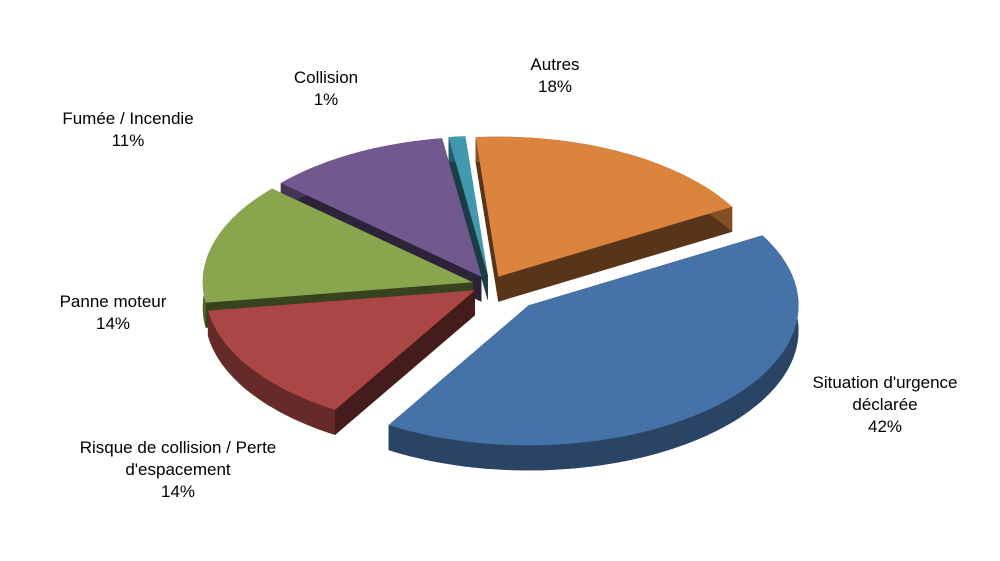 The height and width of the screenshot is (561, 1000). Describe the element at coordinates (128, 130) in the screenshot. I see `data-label: Fumée / Incendie 11%` at that location.